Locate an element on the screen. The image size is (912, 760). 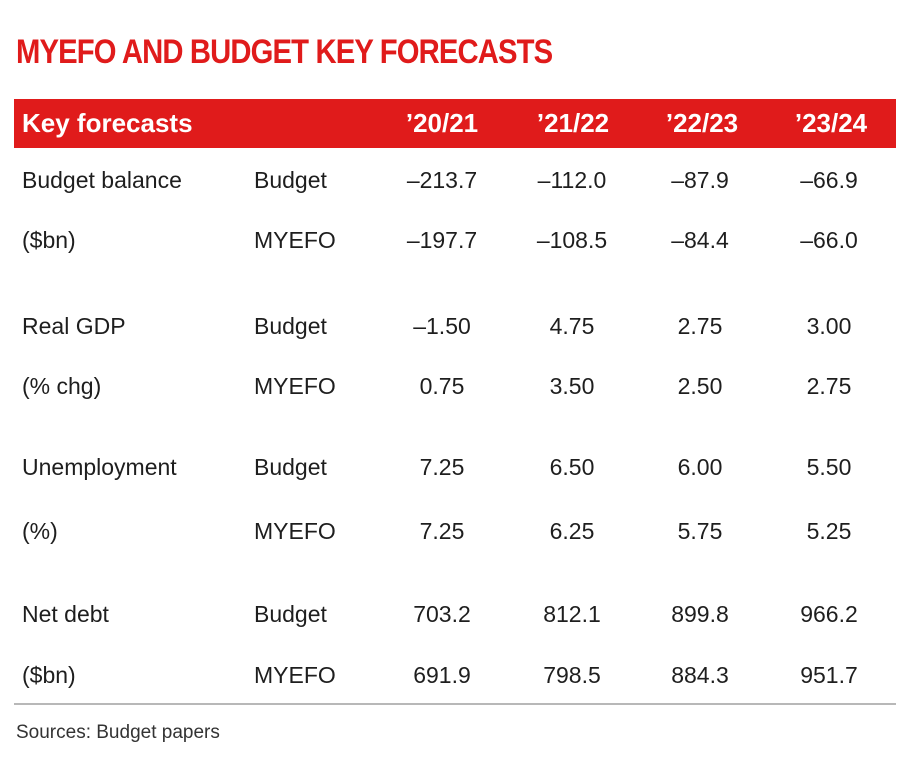
value-cell: 812.1 is located at coordinates (572, 614).